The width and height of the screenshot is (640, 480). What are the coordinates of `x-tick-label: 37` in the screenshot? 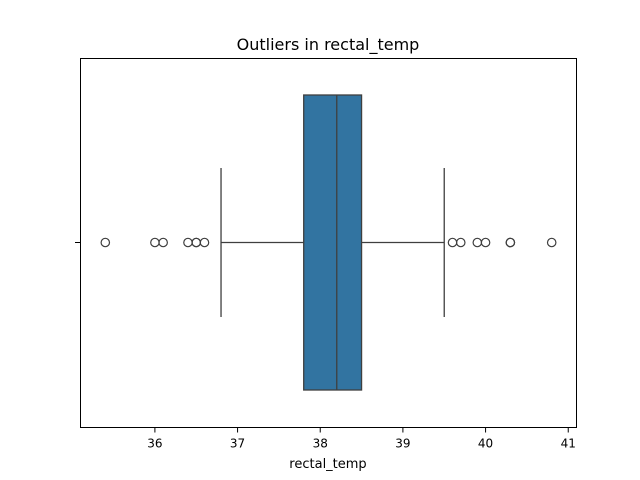 It's located at (237, 444).